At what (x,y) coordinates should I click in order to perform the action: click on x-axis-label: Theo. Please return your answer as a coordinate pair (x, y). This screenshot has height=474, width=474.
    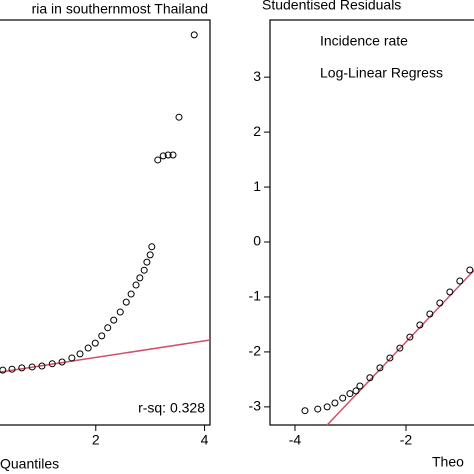
    Looking at the image, I should click on (448, 462).